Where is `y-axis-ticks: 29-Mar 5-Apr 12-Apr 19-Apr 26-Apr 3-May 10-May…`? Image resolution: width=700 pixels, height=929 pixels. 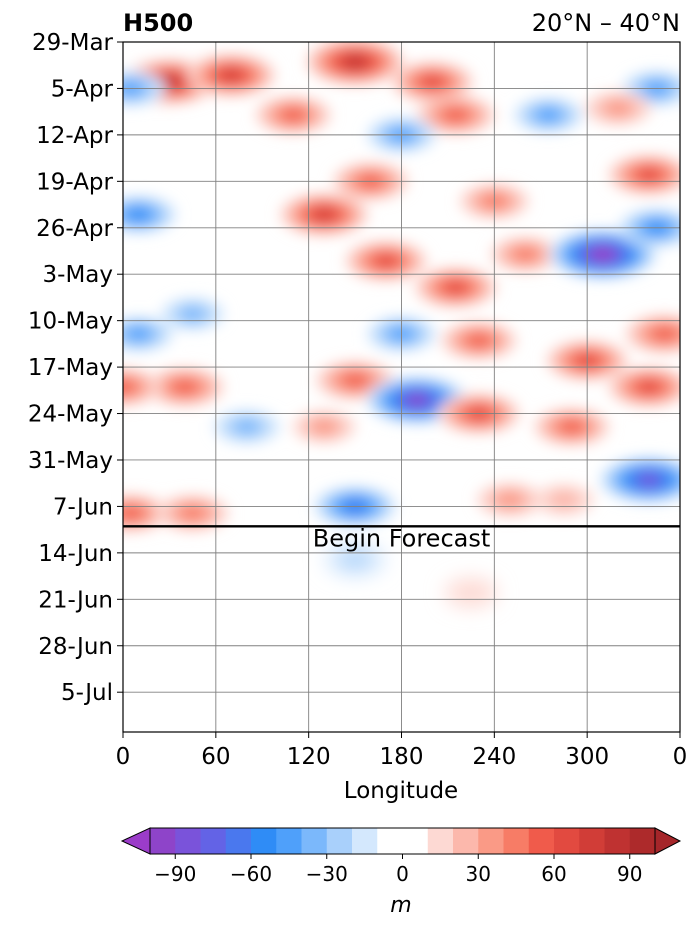
y-axis-ticks: 29-Mar 5-Apr 12-Apr 19-Apr 26-Apr 3-May 10-May… is located at coordinates (75, 368).